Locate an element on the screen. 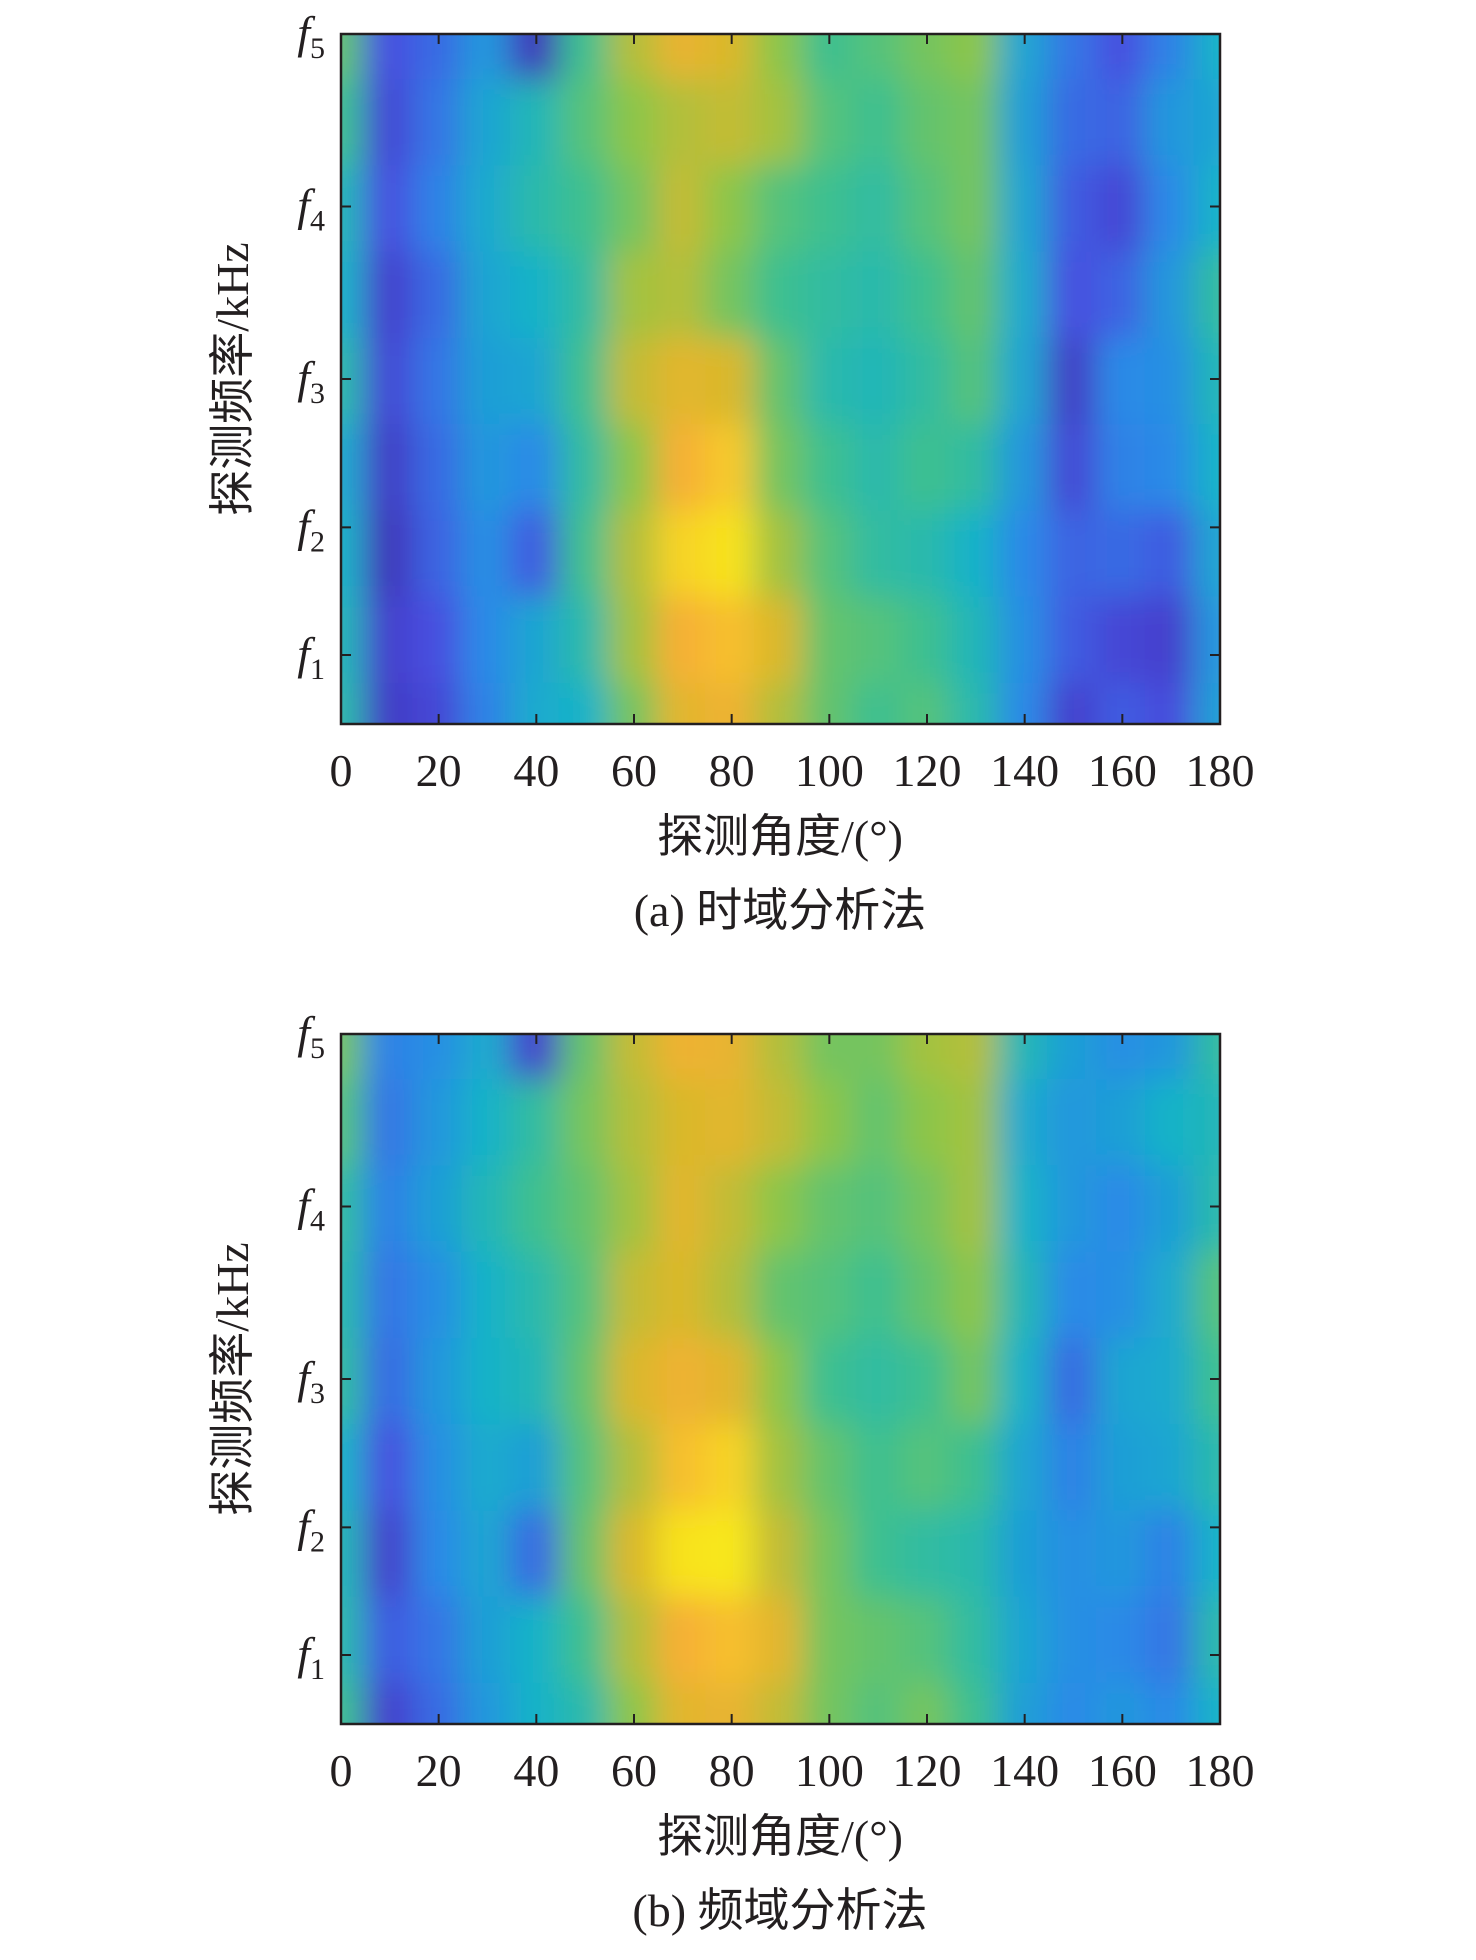 The width and height of the screenshot is (1476, 1960). y-tick-label: f3 is located at coordinates (311, 1381).